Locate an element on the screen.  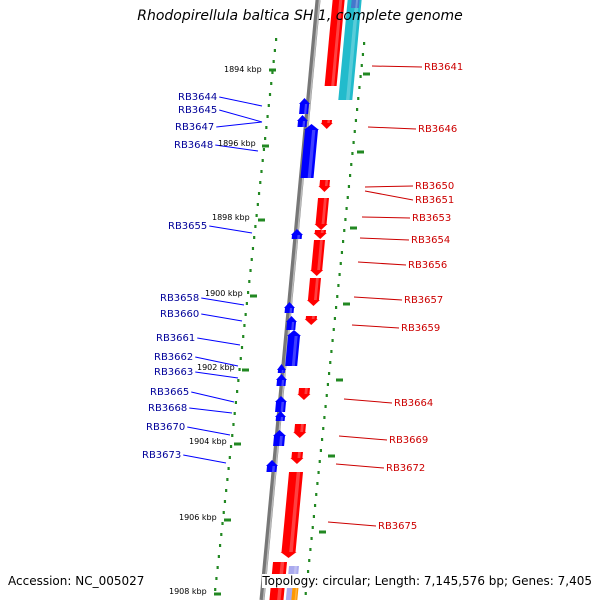
feature-rb3648-head is located at coordinates (311, 127).